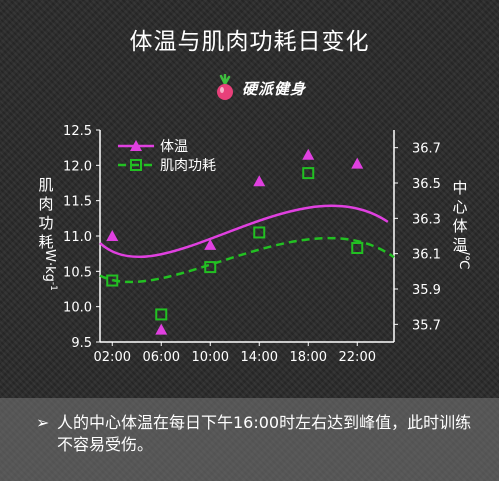 The width and height of the screenshot is (499, 481). Describe the element at coordinates (45, 204) in the screenshot. I see `left-axis-label-char: 肉` at that location.